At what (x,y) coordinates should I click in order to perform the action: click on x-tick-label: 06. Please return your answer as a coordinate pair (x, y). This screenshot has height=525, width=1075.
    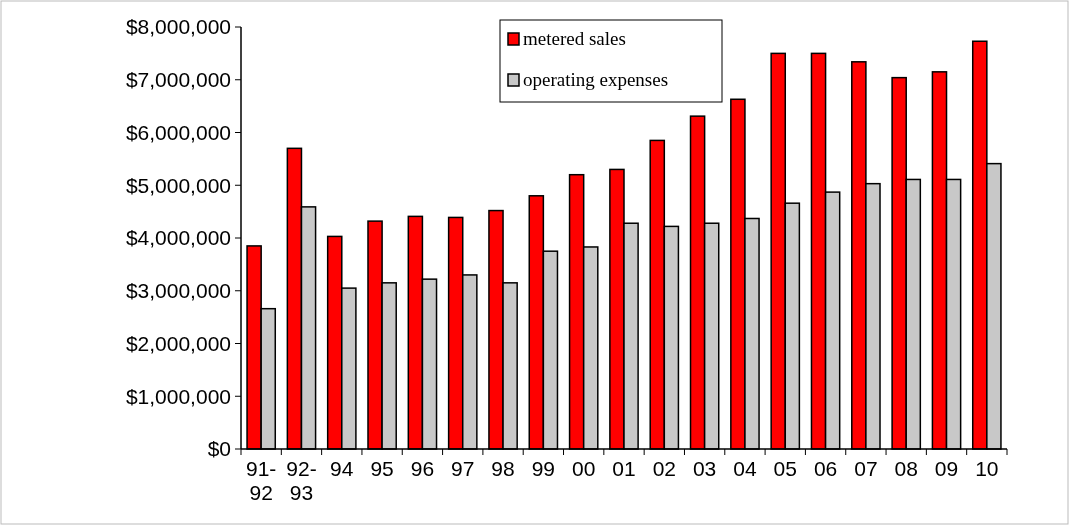
    Looking at the image, I should click on (825, 468).